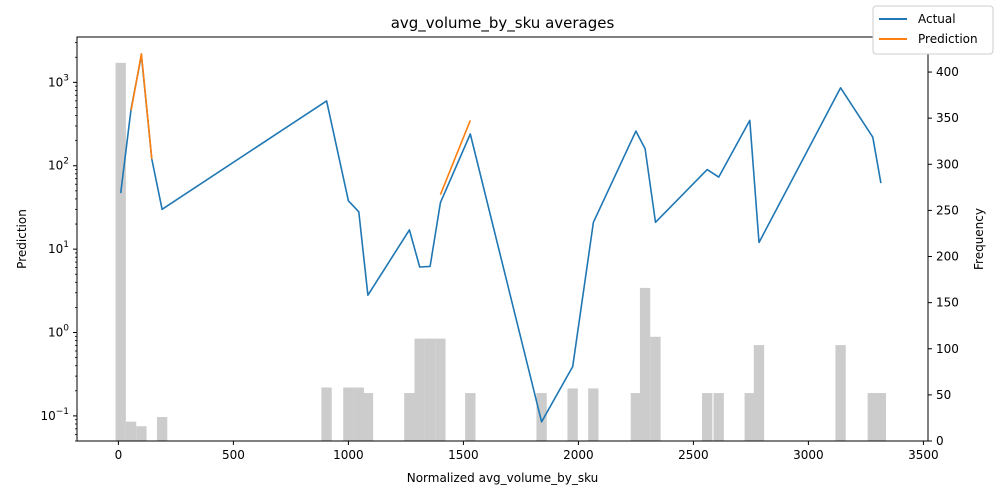 The image size is (1000, 500). Describe the element at coordinates (947, 118) in the screenshot. I see `y2-tick-label: 350` at that location.